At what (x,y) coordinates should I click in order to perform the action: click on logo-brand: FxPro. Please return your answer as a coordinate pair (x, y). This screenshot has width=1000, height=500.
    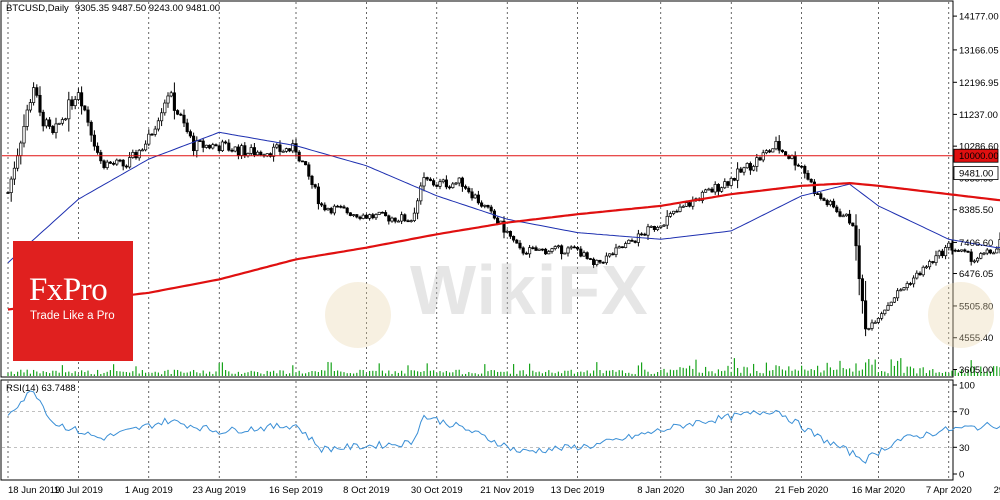
    Looking at the image, I should click on (68, 290).